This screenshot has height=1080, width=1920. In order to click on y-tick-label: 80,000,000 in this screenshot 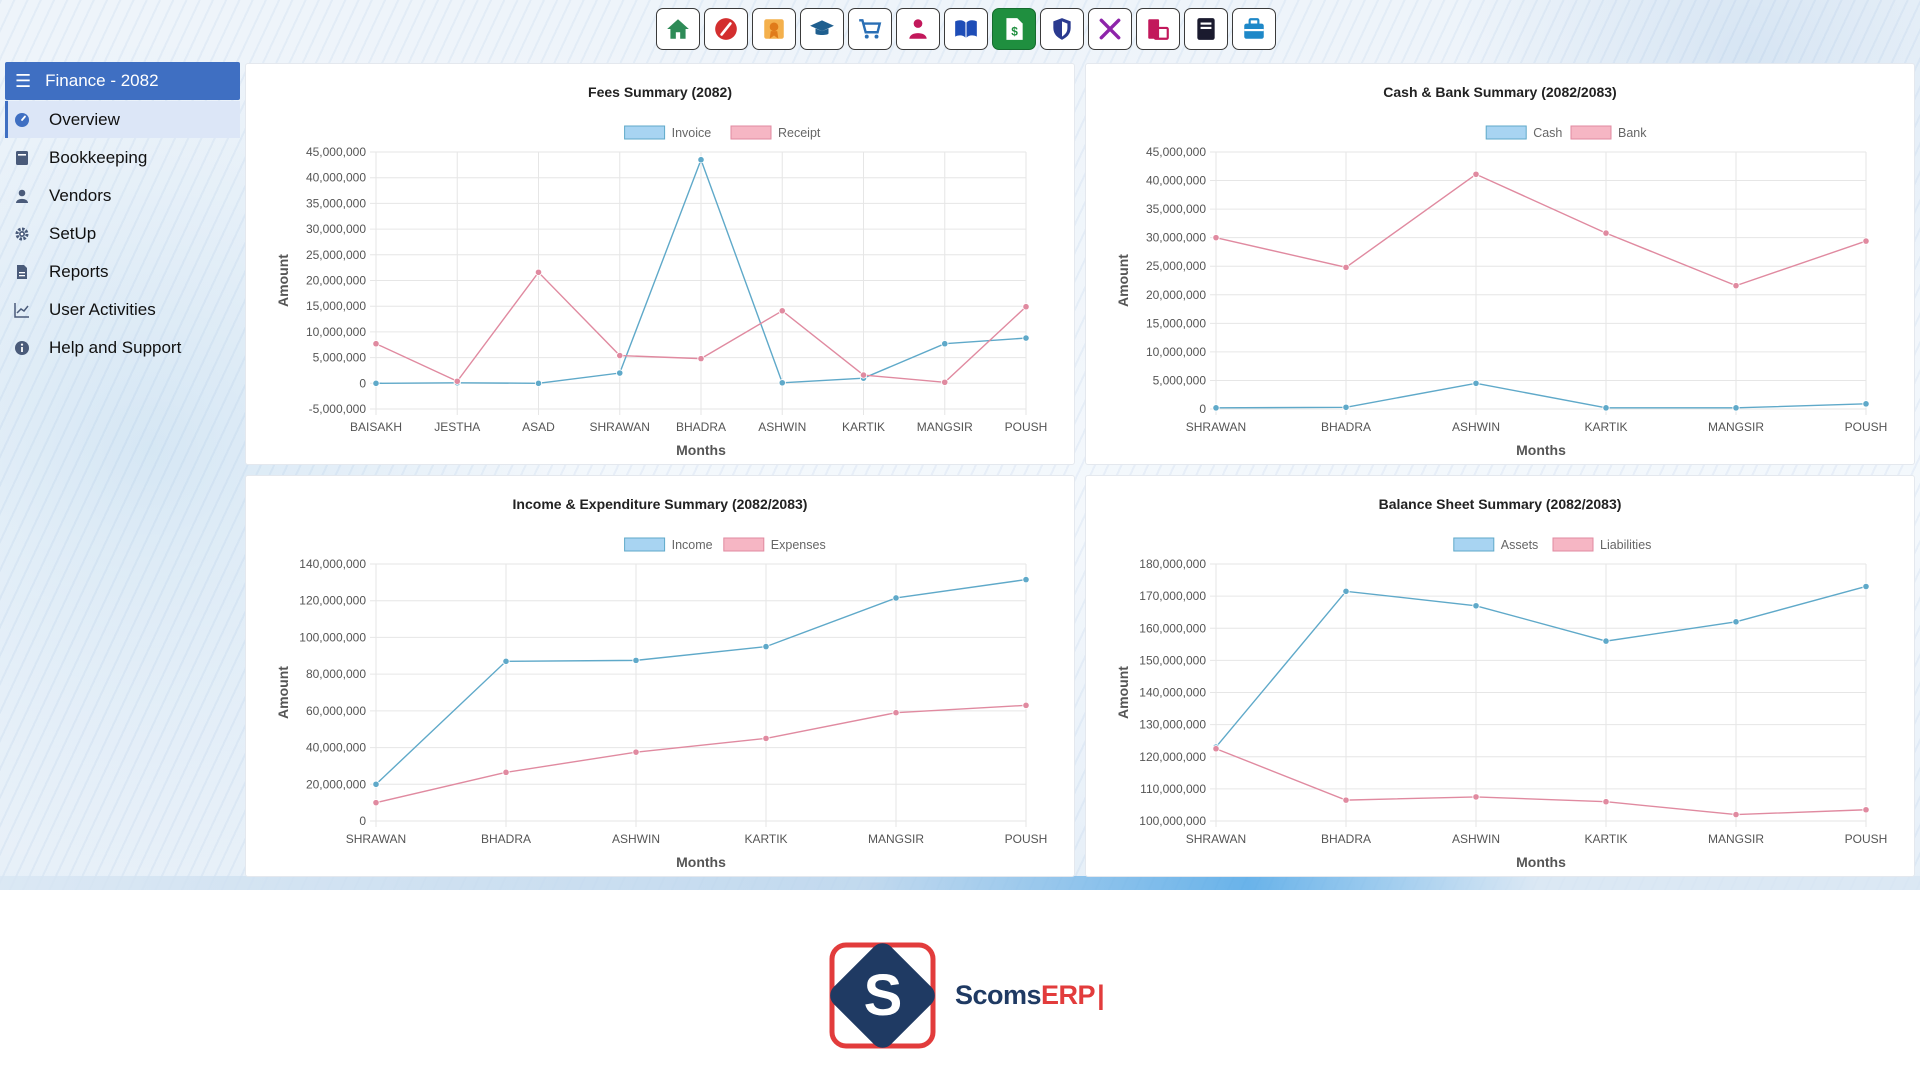, I will do `click(336, 674)`.